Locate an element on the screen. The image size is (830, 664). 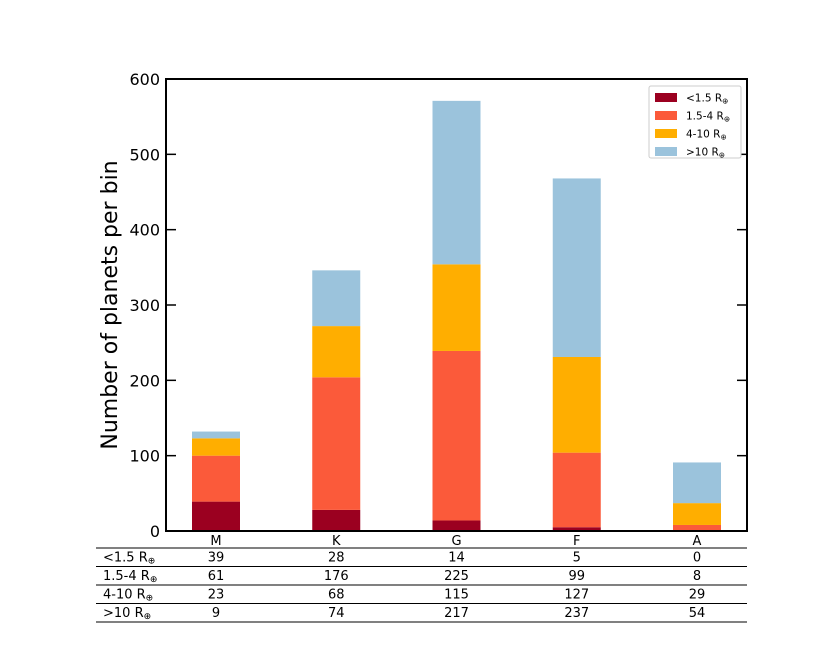
x-tick-label: M is located at coordinates (215, 541).